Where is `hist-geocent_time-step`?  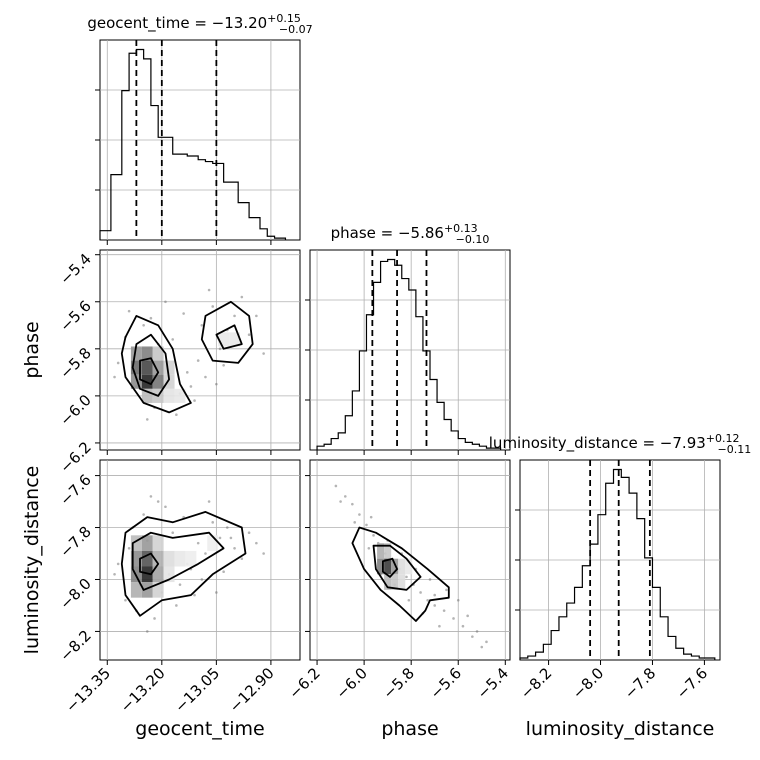
hist-geocent_time-step is located at coordinates (193, 144).